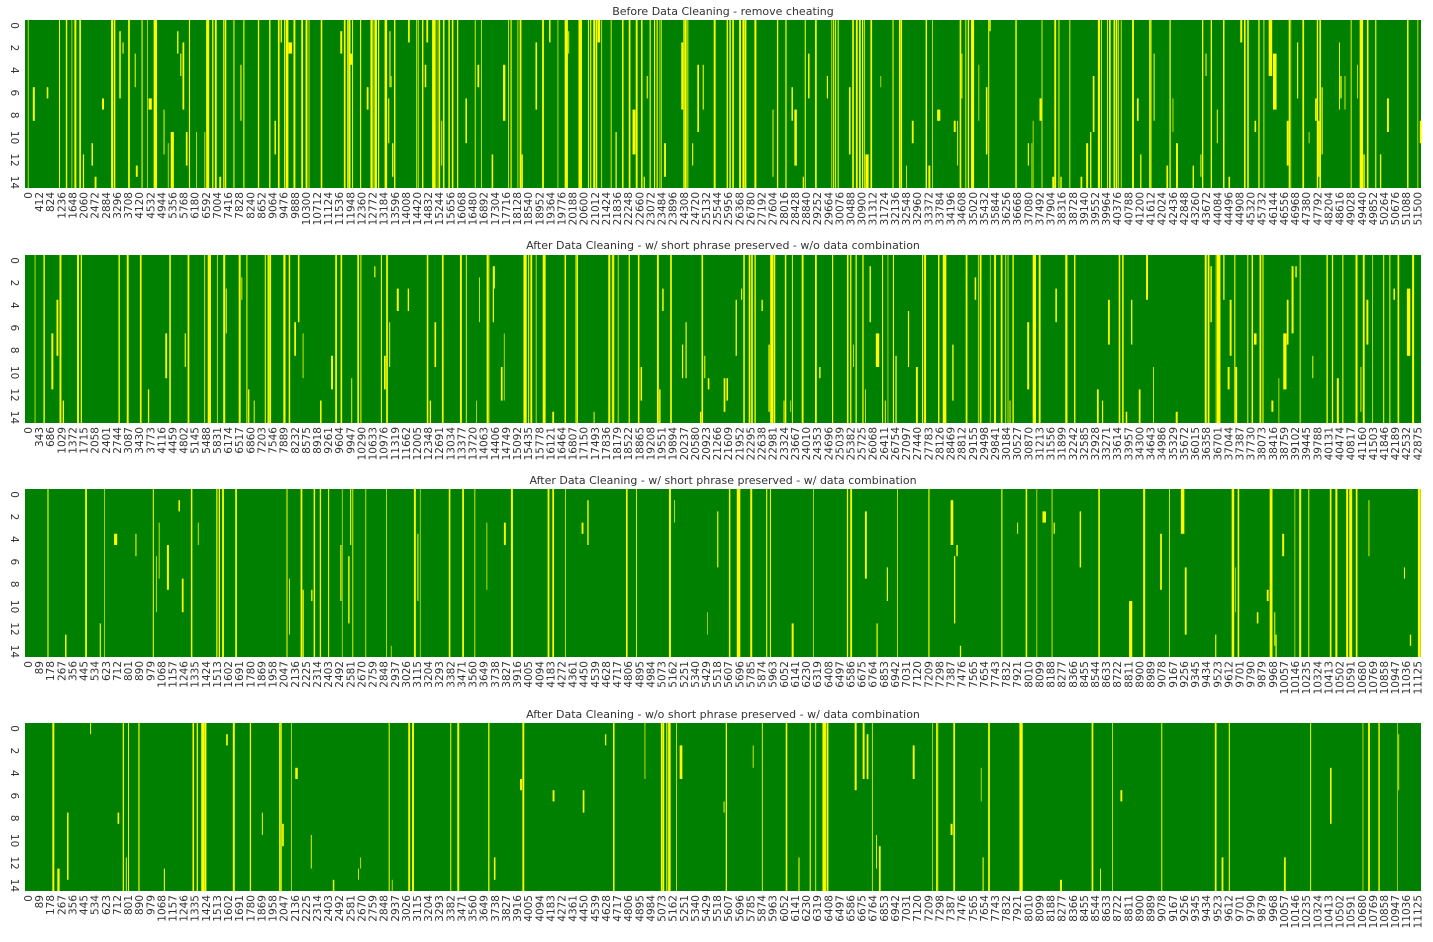 The width and height of the screenshot is (1433, 942). Describe the element at coordinates (118, 440) in the screenshot. I see `x-tick-label: 2744` at that location.